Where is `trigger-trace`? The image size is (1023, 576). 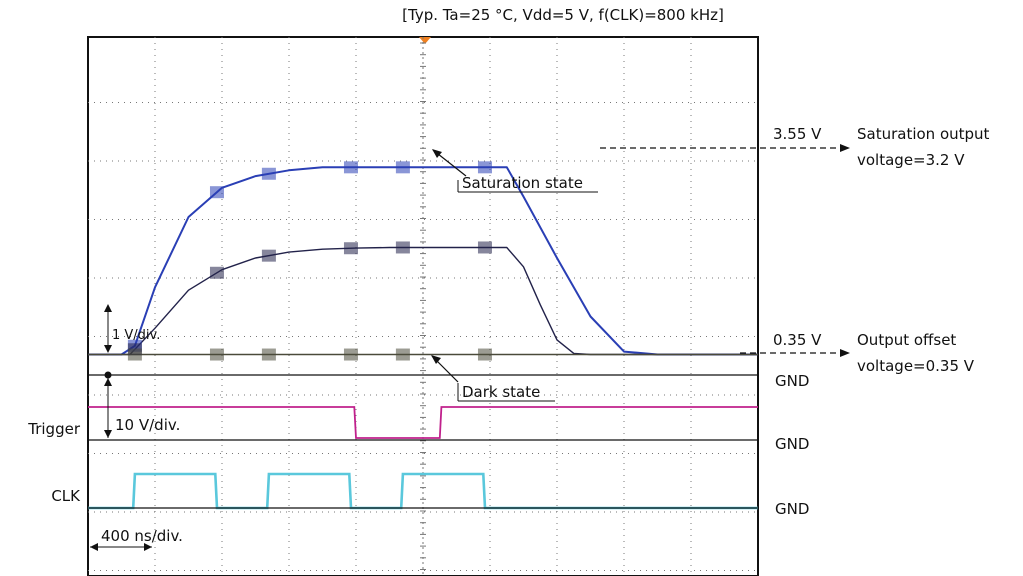
trigger-trace is located at coordinates (423, 422).